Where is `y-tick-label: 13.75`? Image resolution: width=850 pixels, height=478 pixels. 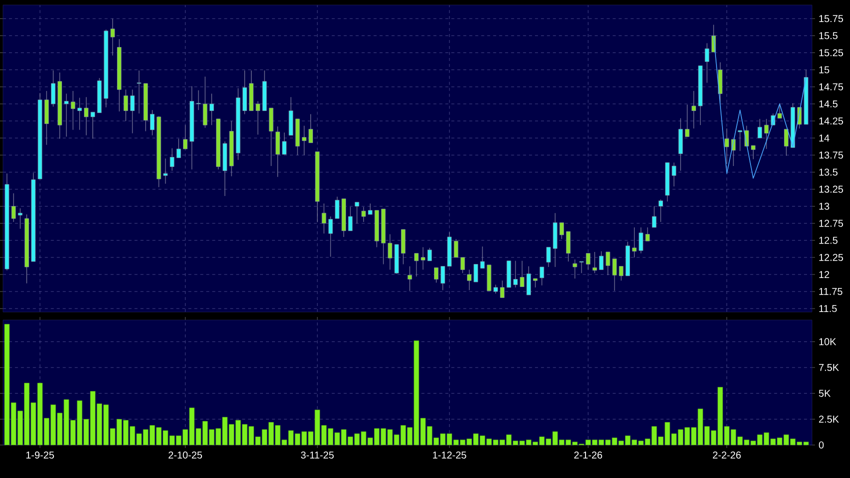
y-tick-label: 13.75 is located at coordinates (831, 155).